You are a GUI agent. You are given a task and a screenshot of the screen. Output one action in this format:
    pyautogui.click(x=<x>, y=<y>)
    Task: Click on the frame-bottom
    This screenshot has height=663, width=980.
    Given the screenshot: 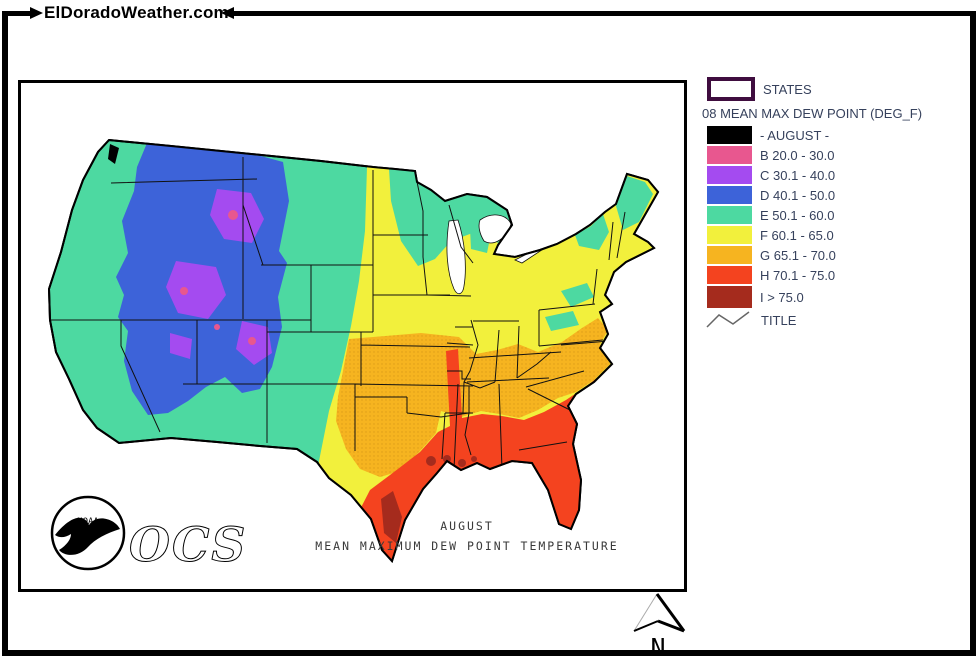 What is the action you would take?
    pyautogui.click(x=489, y=653)
    